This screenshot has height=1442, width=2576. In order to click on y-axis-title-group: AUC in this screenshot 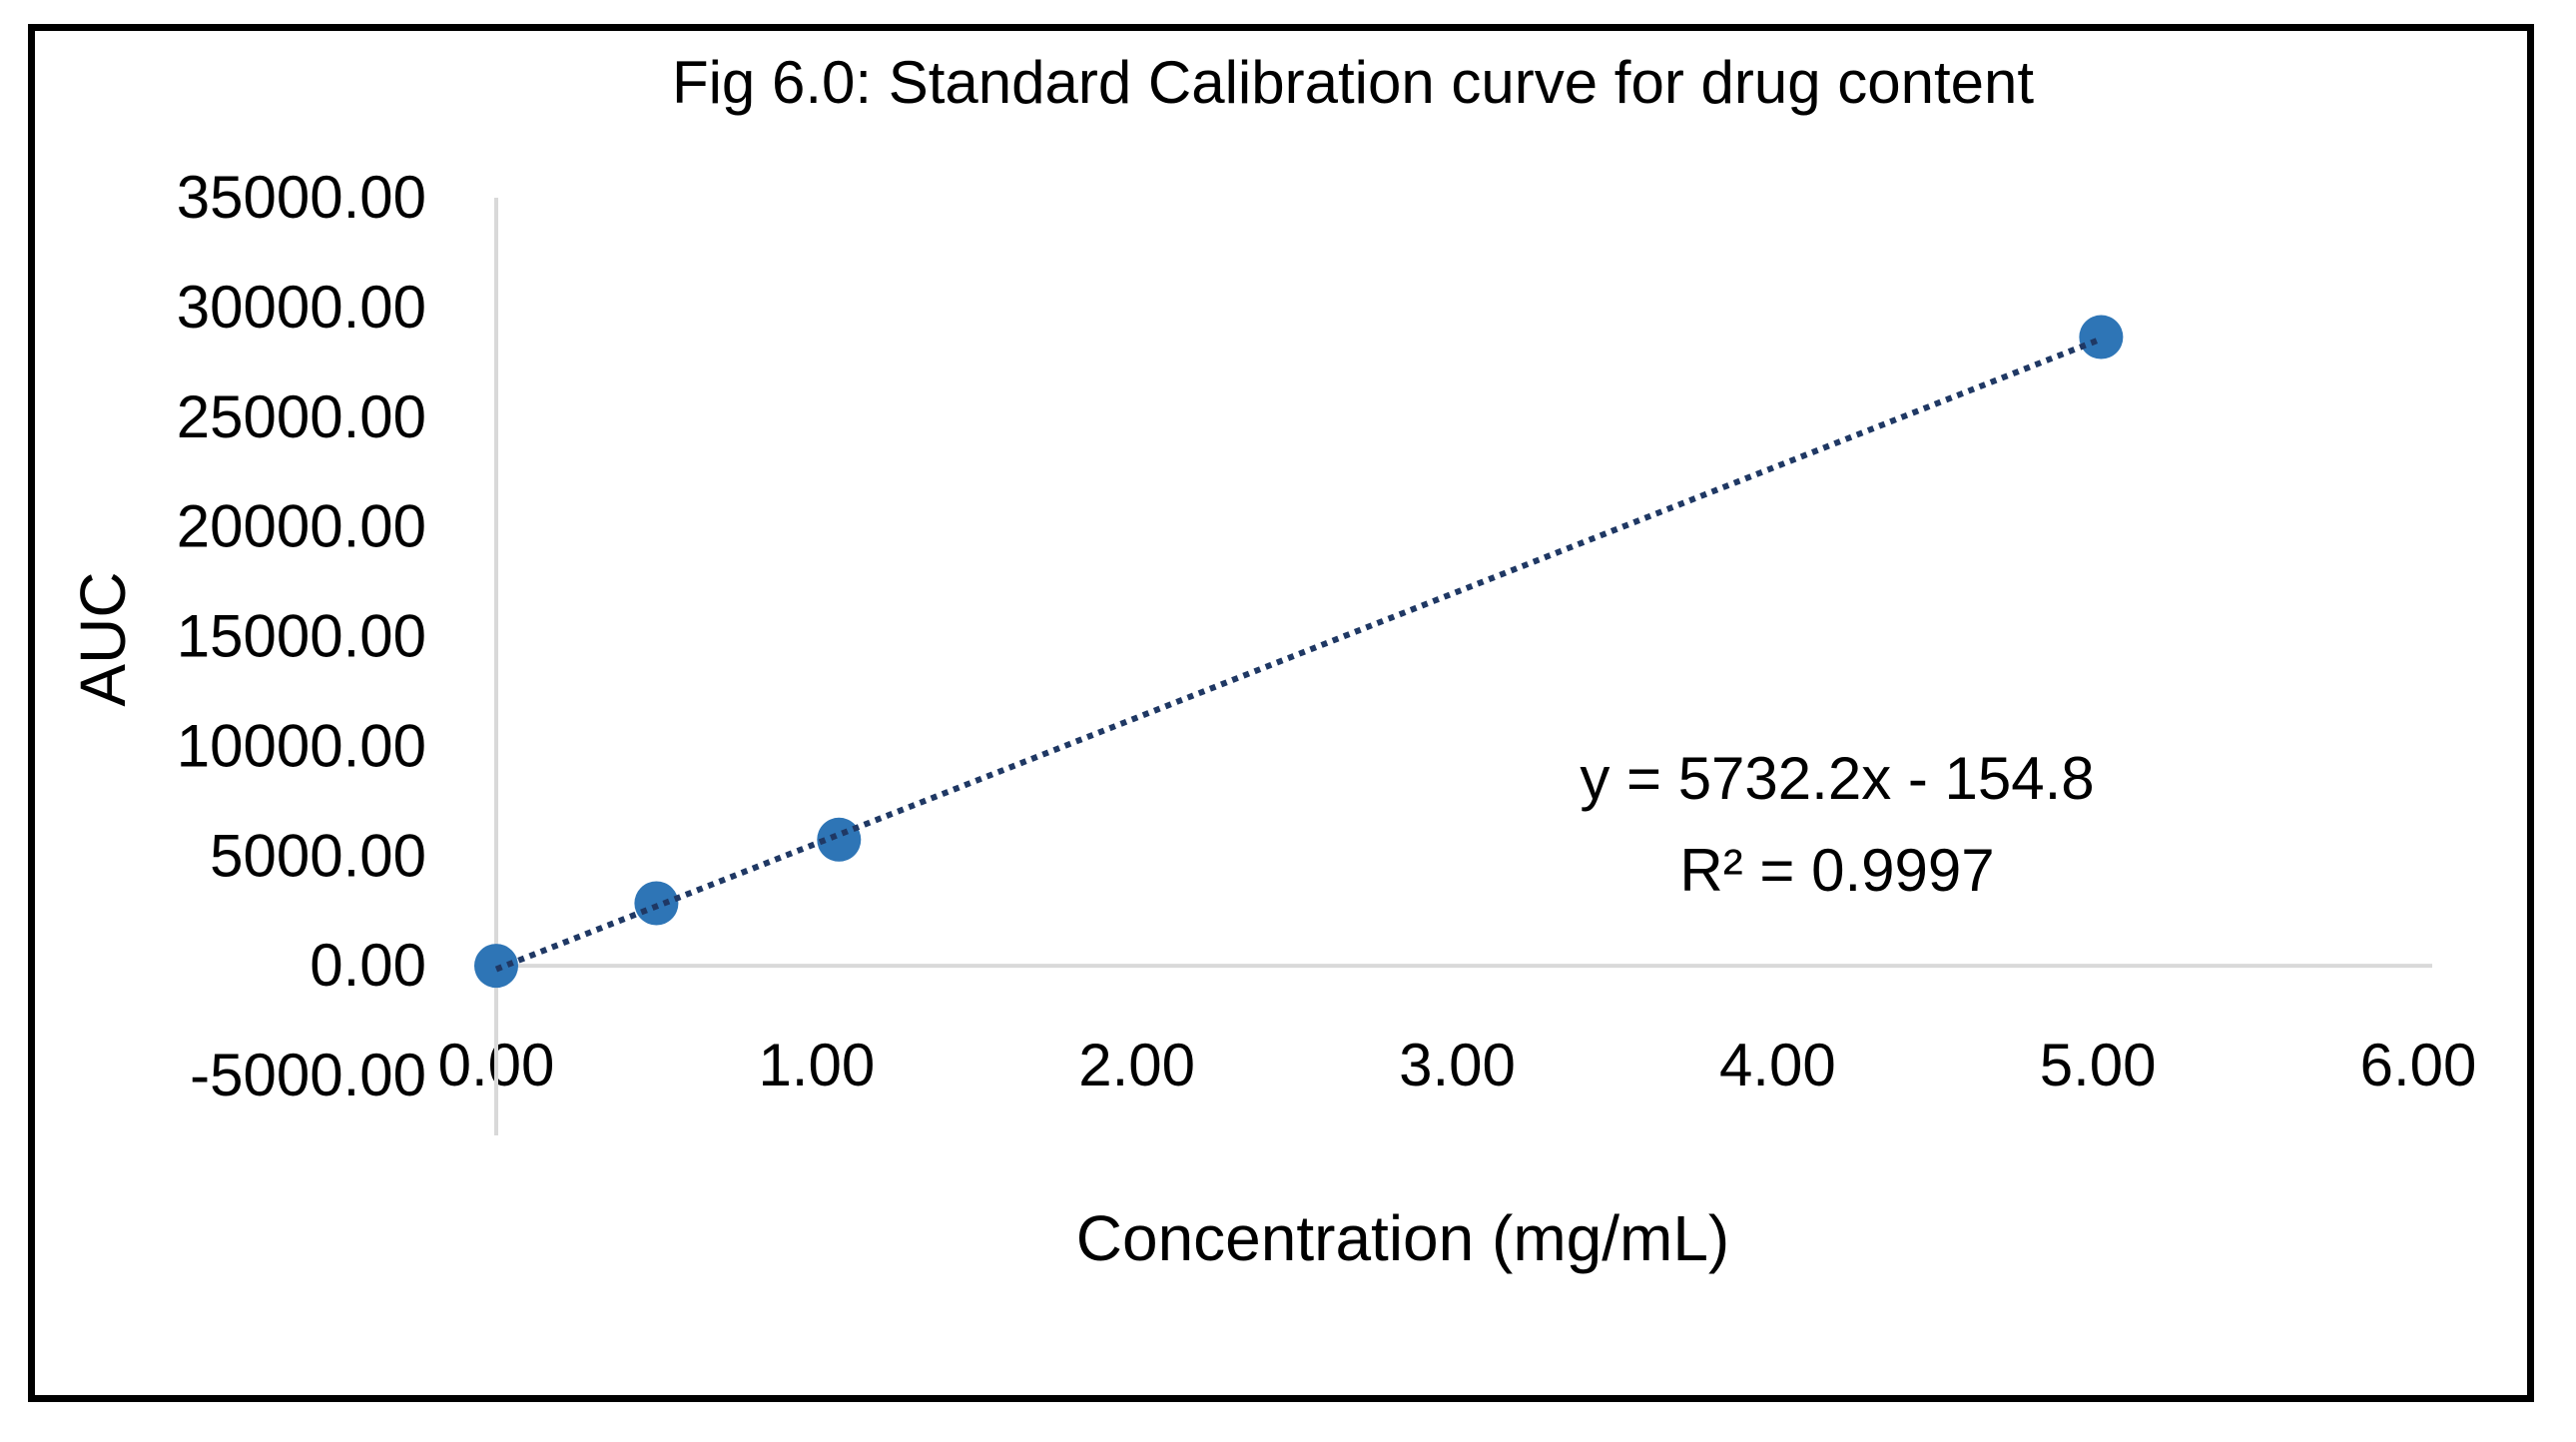, I will do `click(103, 638)`.